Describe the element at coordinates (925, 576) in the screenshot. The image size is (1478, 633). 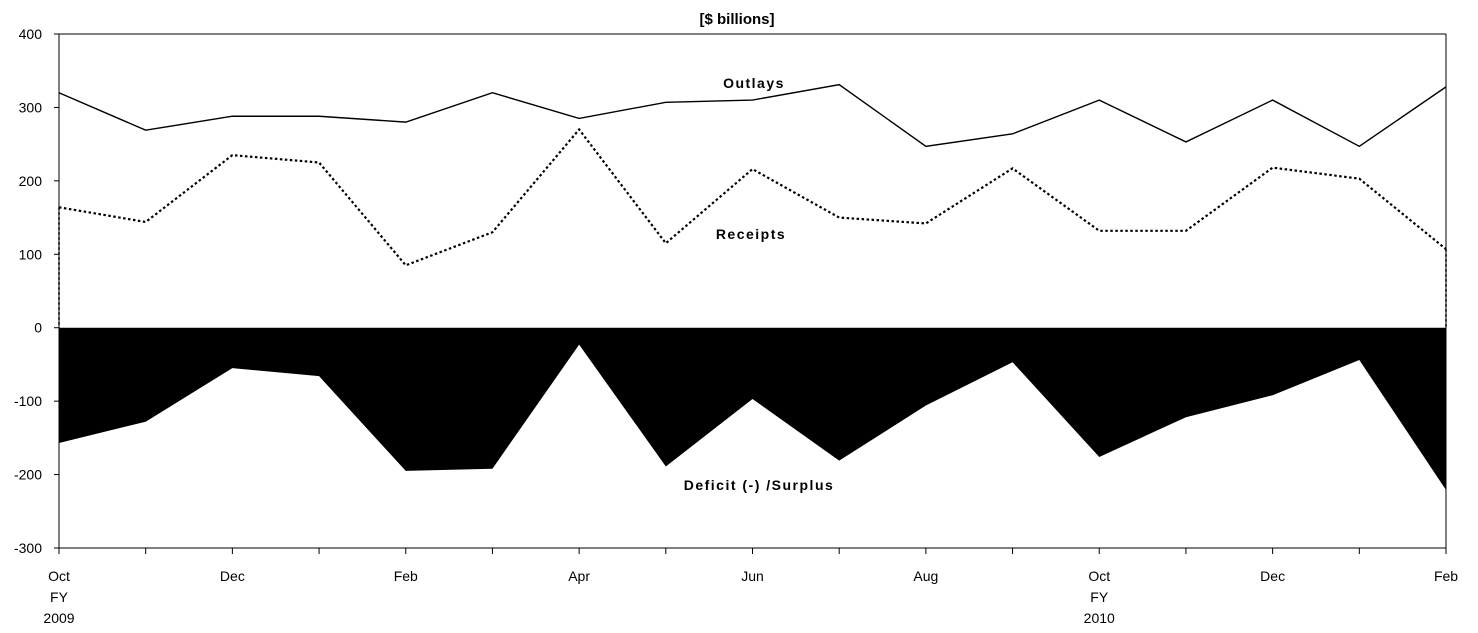
I see `x-tick-label: Aug` at that location.